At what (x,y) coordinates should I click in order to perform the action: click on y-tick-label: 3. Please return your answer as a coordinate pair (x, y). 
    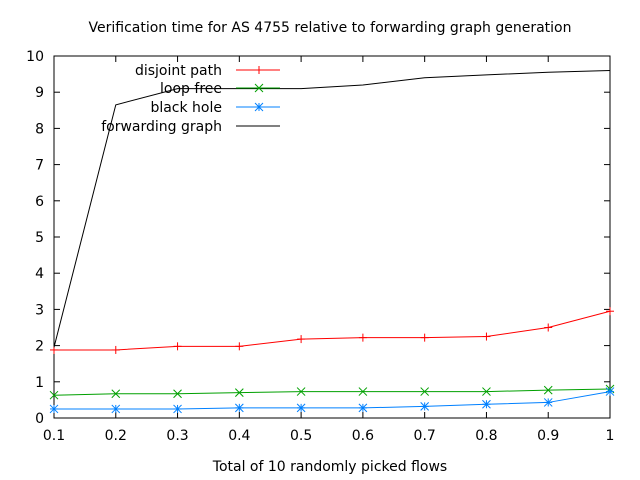
    Looking at the image, I should click on (39, 310).